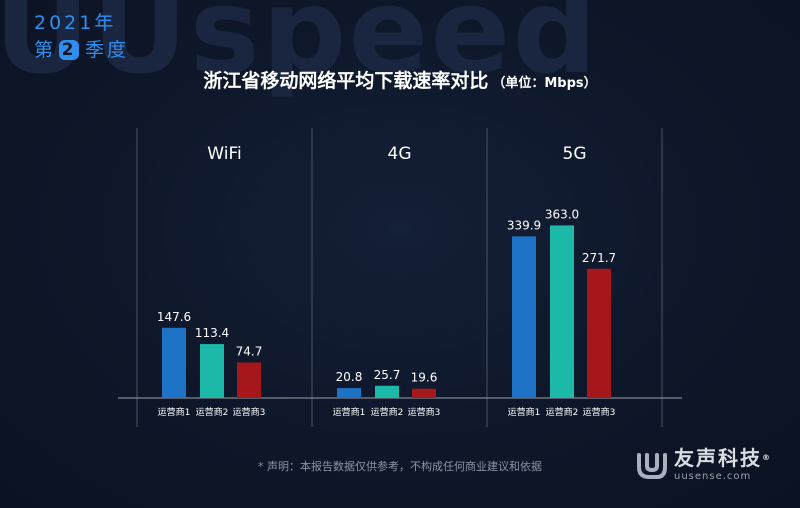 The image size is (800, 508). What do you see at coordinates (349, 377) in the screenshot?
I see `value-label-4G-carrier1: 20.8` at bounding box center [349, 377].